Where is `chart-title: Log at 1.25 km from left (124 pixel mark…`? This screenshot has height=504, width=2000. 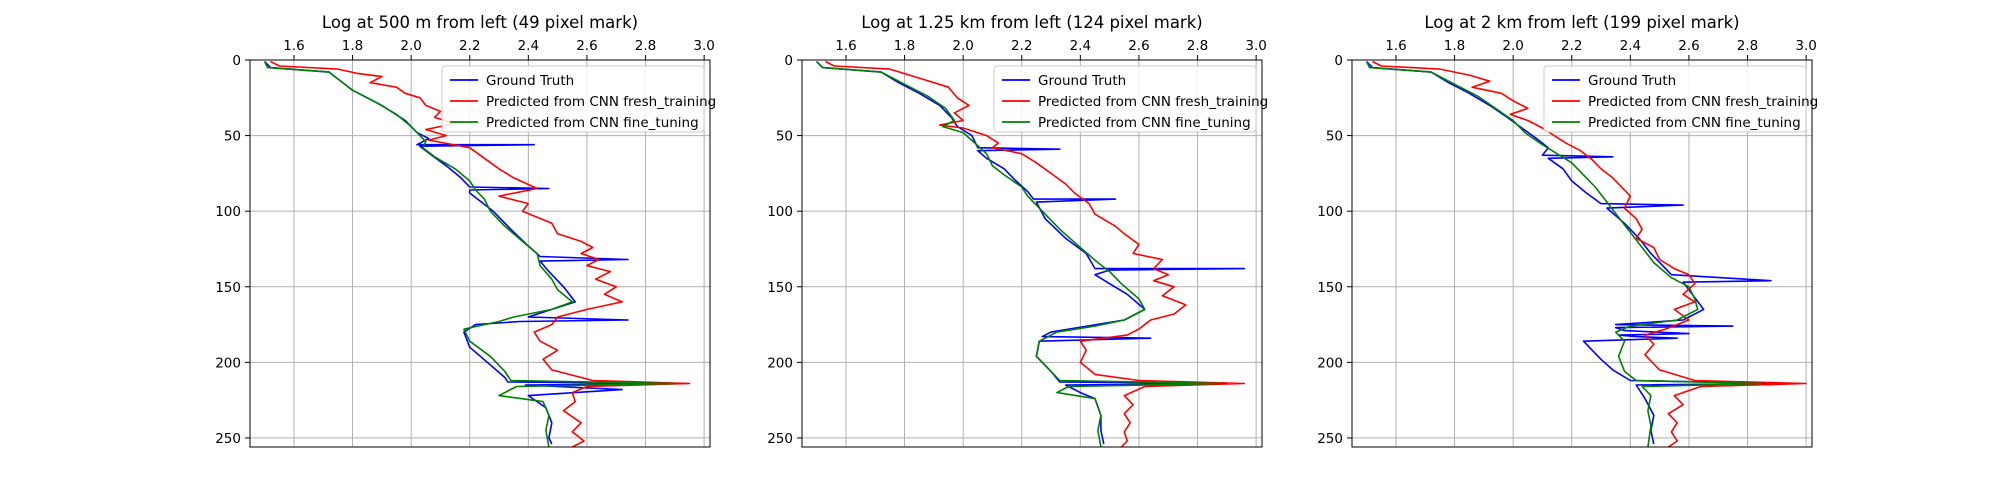
chart-title: Log at 1.25 km from left (124 pixel mark… is located at coordinates (1031, 22).